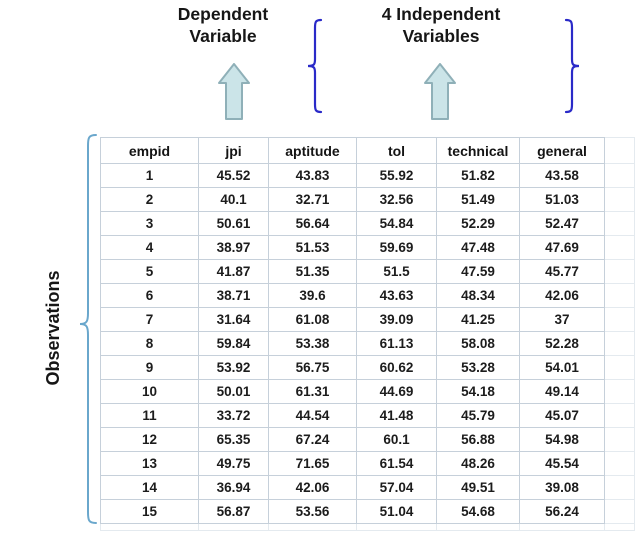 This screenshot has height=551, width=639. I want to click on table-row: 11 33.72 44.54 41.48 45.79 45.07, so click(367, 415).